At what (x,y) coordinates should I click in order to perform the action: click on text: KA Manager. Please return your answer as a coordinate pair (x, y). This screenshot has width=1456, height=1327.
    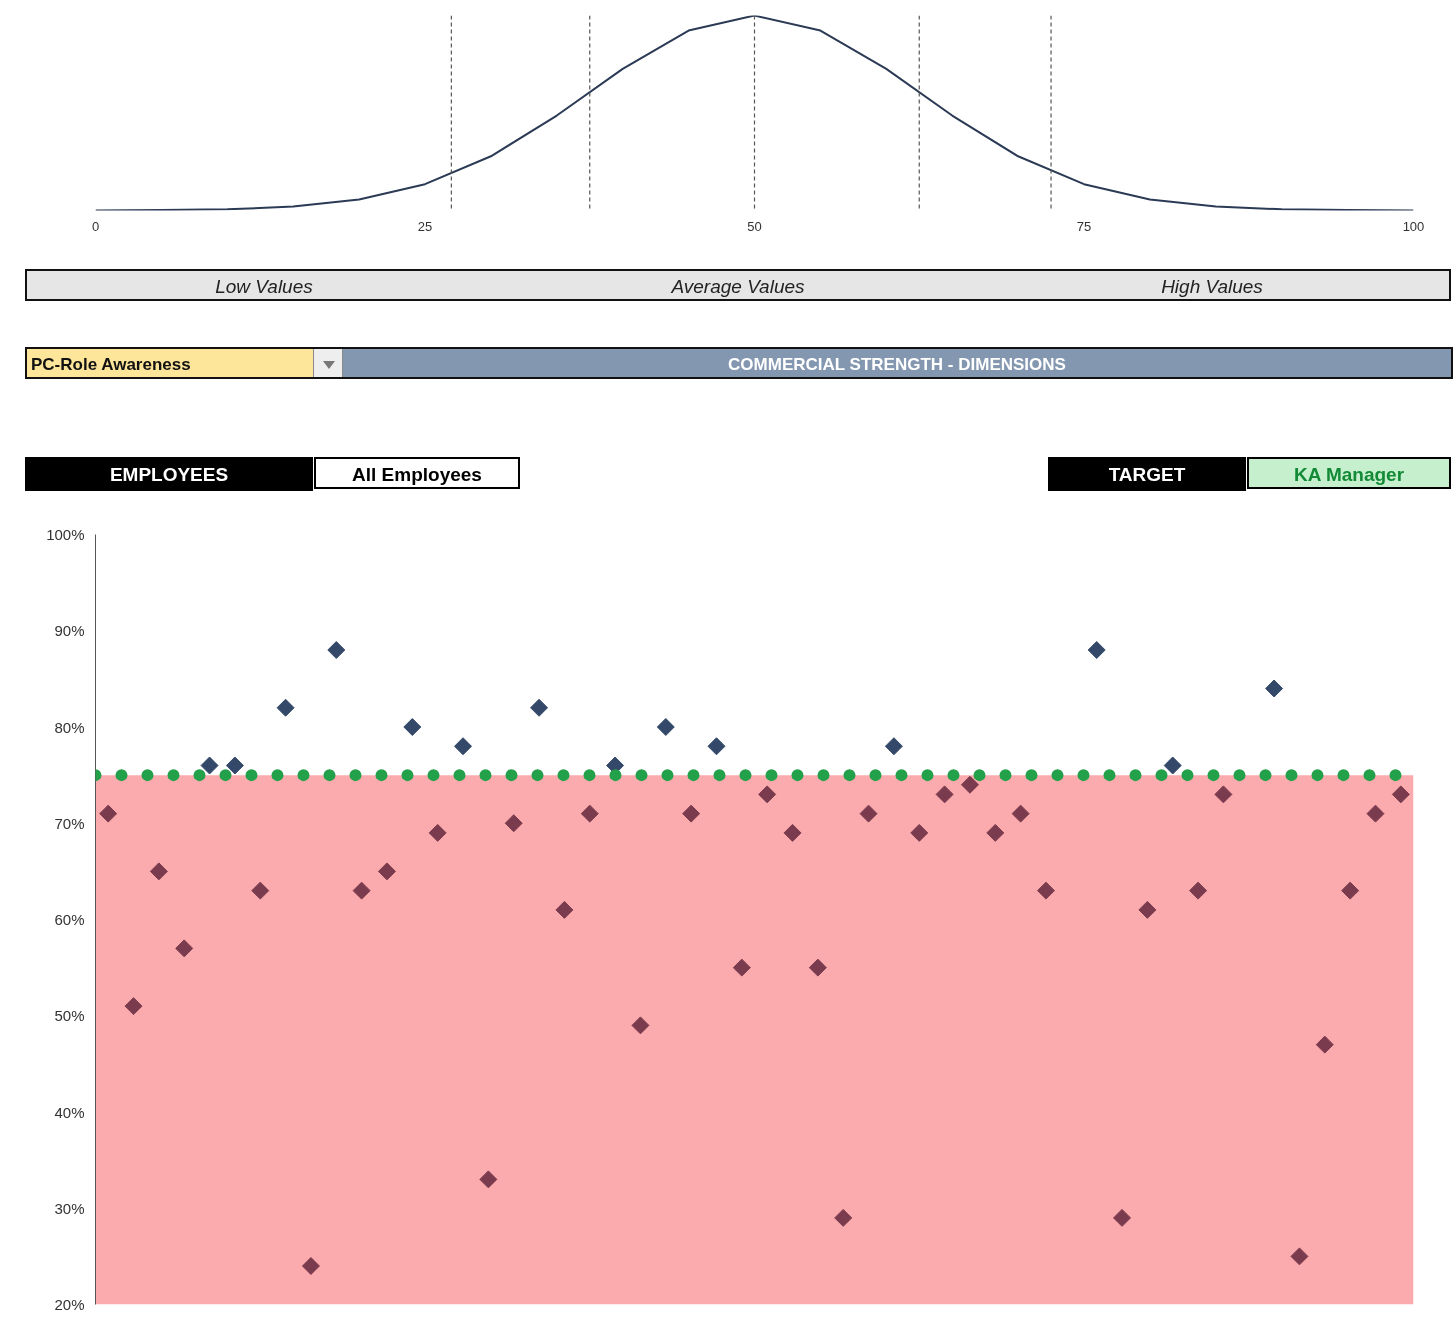
    Looking at the image, I should click on (1349, 473).